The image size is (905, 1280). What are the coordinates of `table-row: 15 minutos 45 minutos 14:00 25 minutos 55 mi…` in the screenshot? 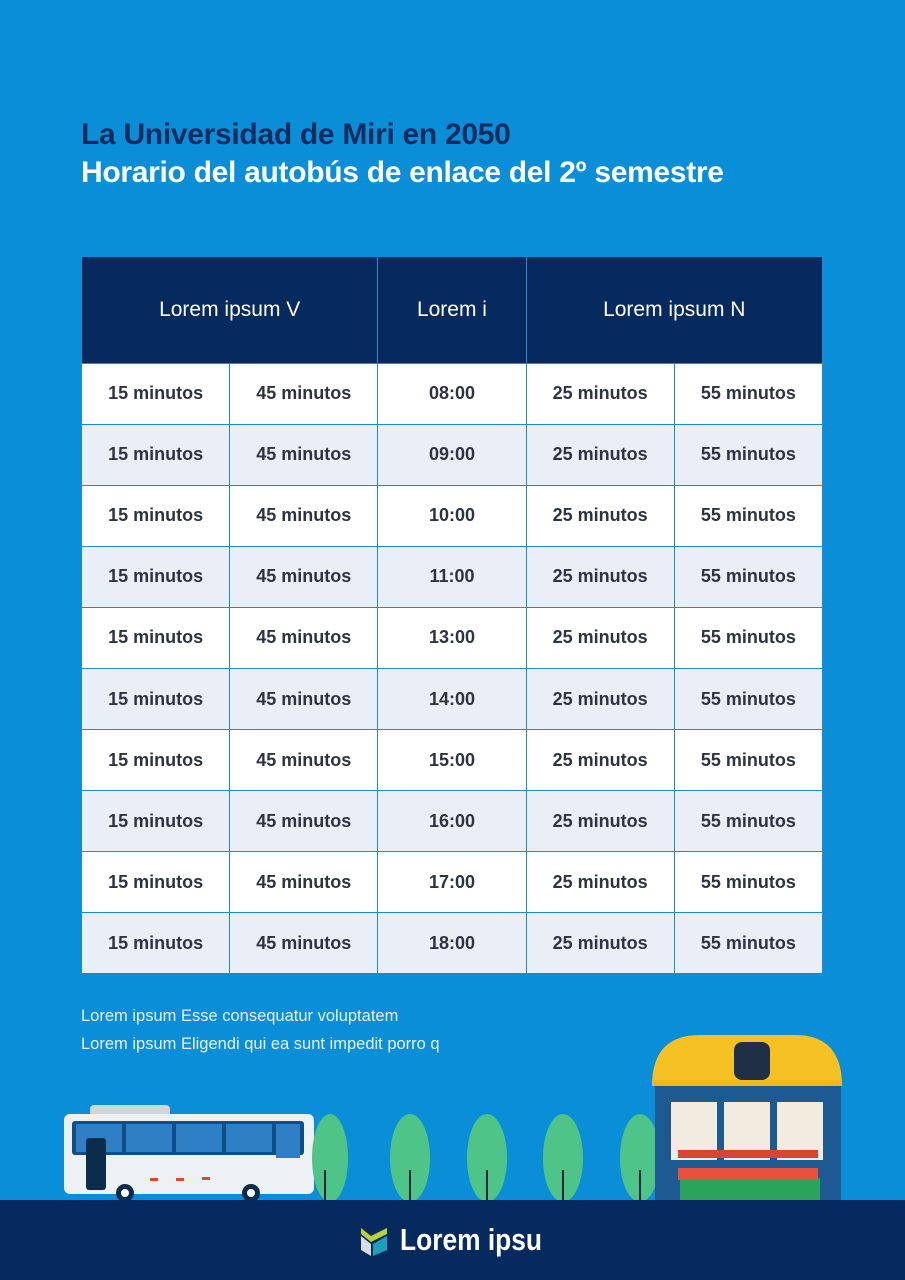 It's located at (452, 699).